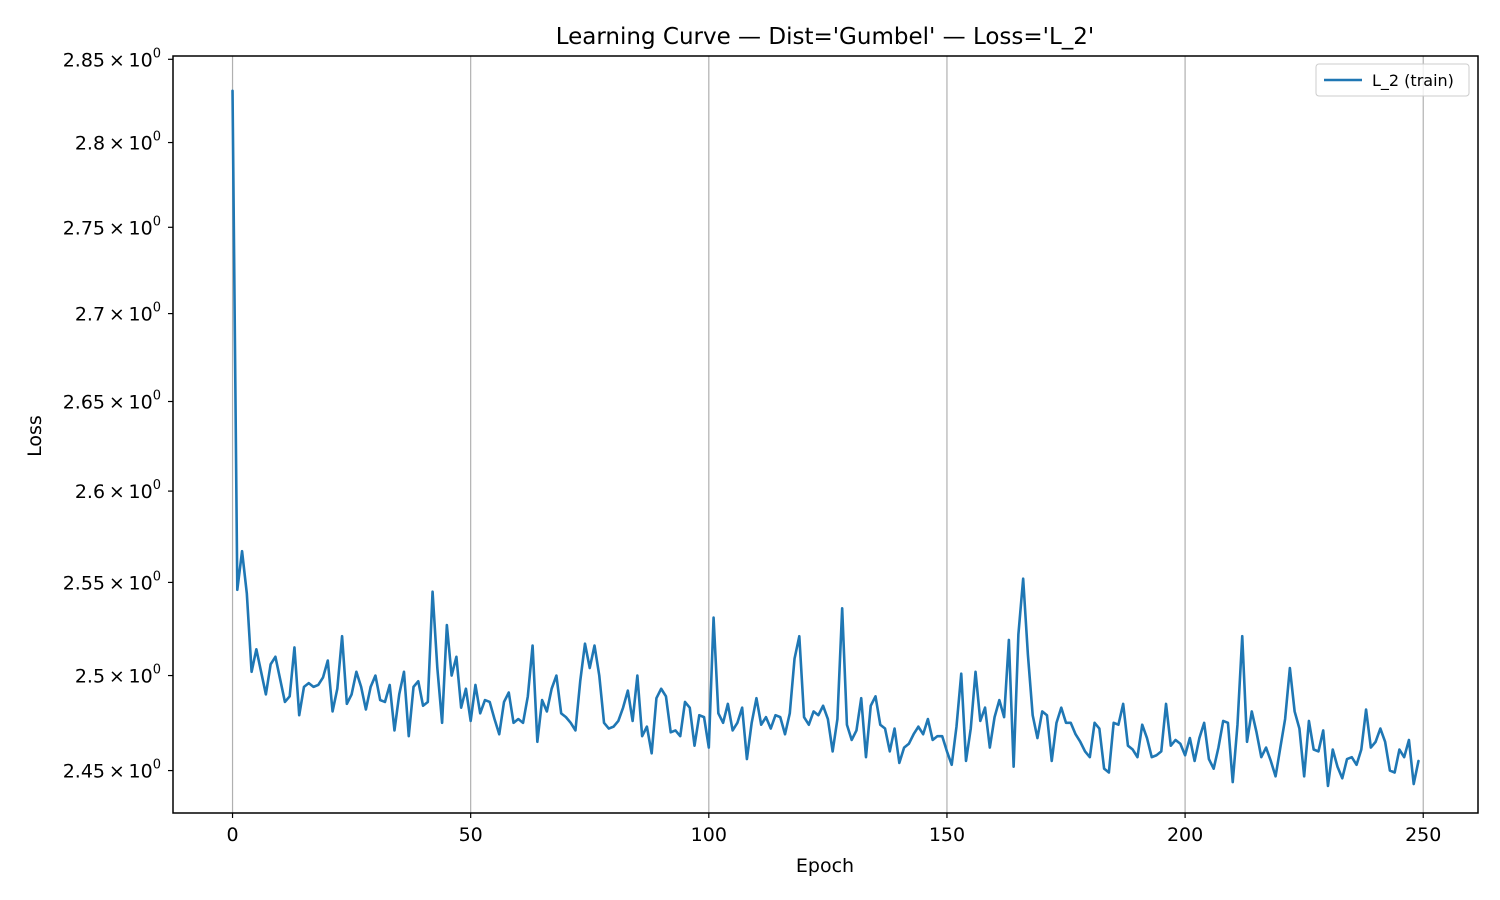  I want to click on x-tick-label: 150, so click(947, 835).